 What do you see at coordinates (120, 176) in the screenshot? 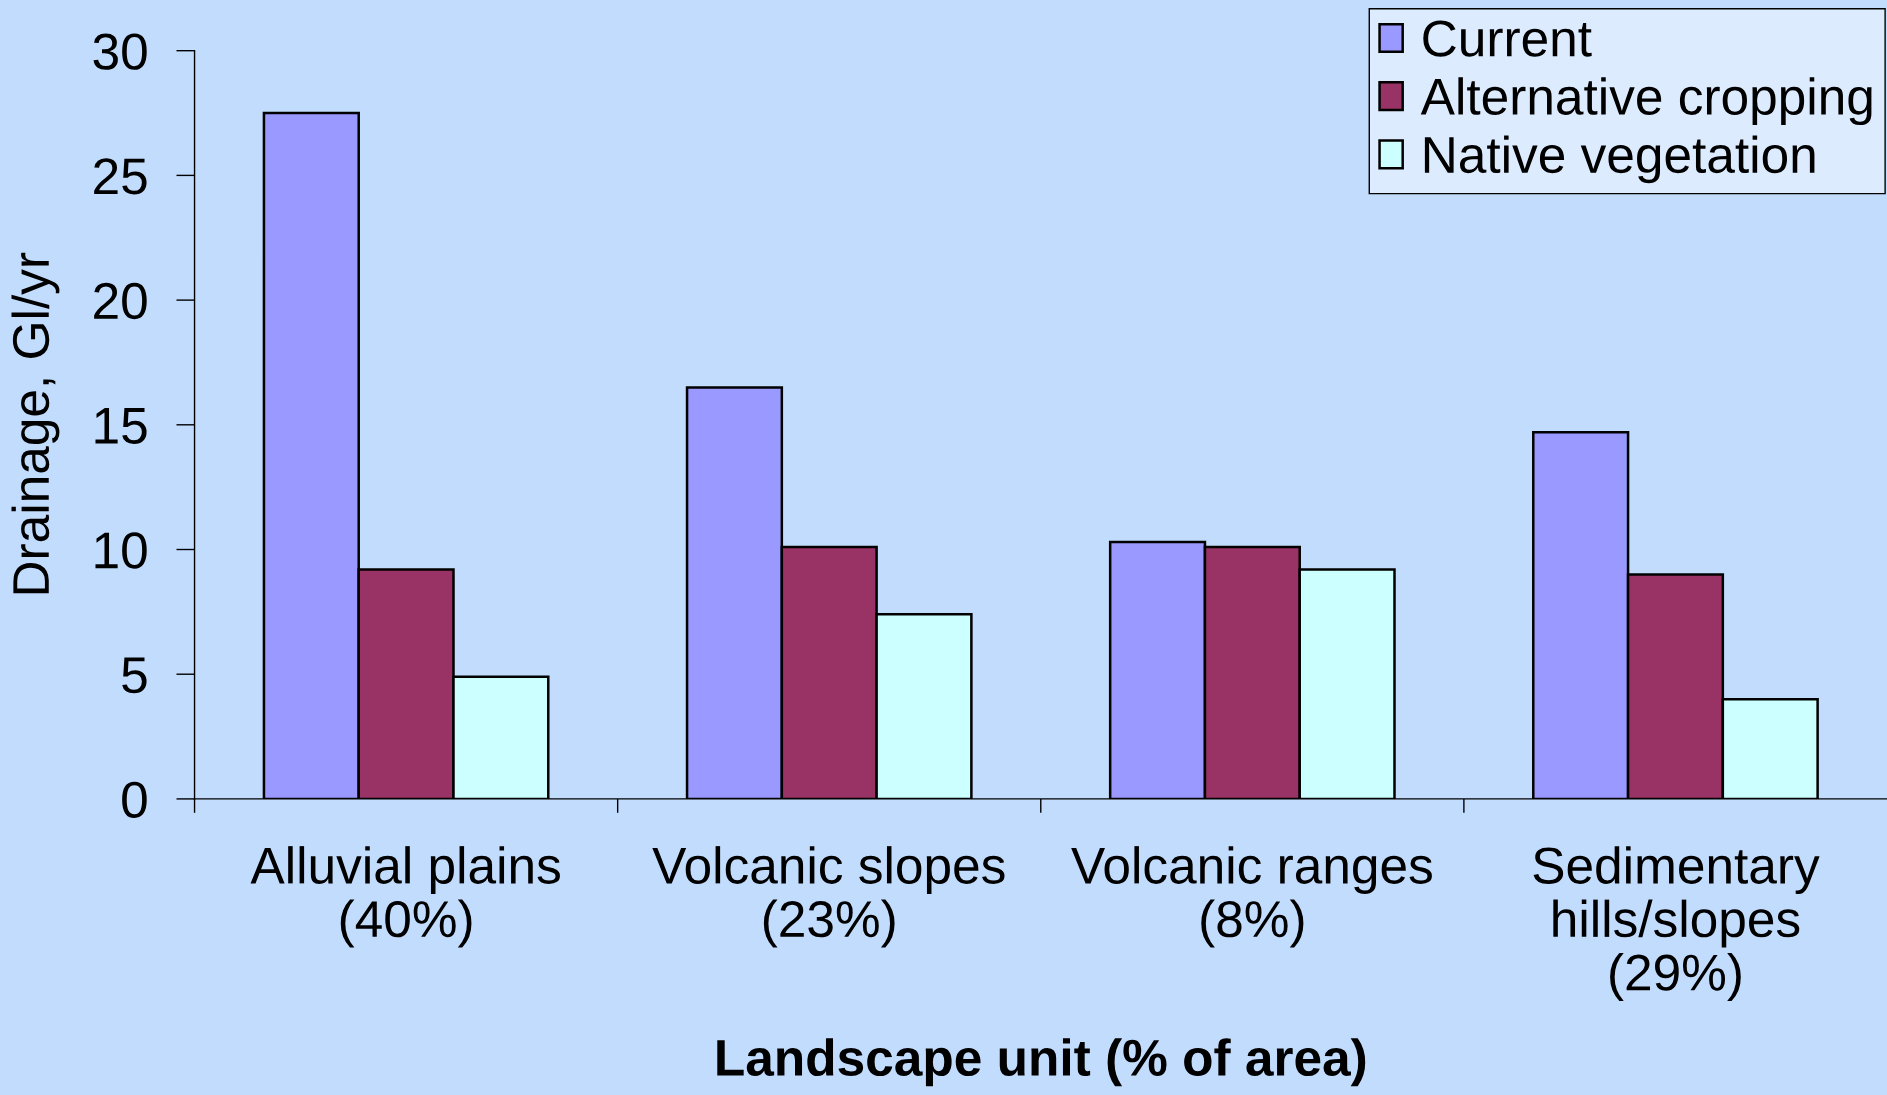
I see `y-tick-label: 25` at bounding box center [120, 176].